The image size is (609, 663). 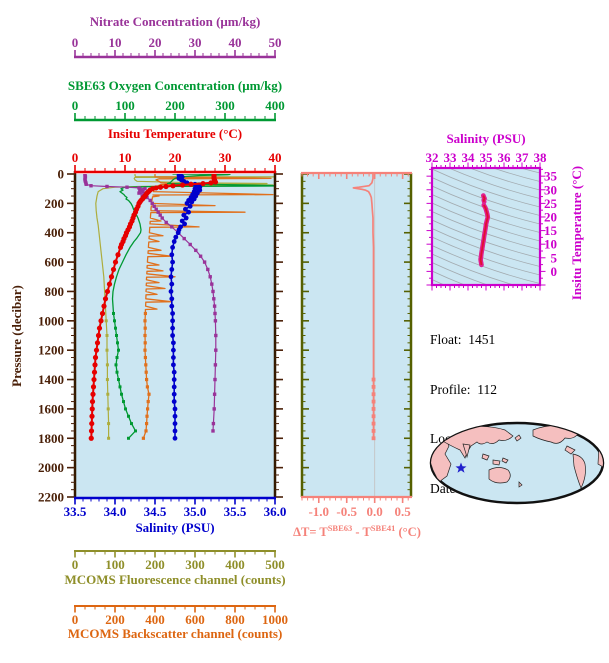 I want to click on svg-text: 25, so click(x=551, y=203).